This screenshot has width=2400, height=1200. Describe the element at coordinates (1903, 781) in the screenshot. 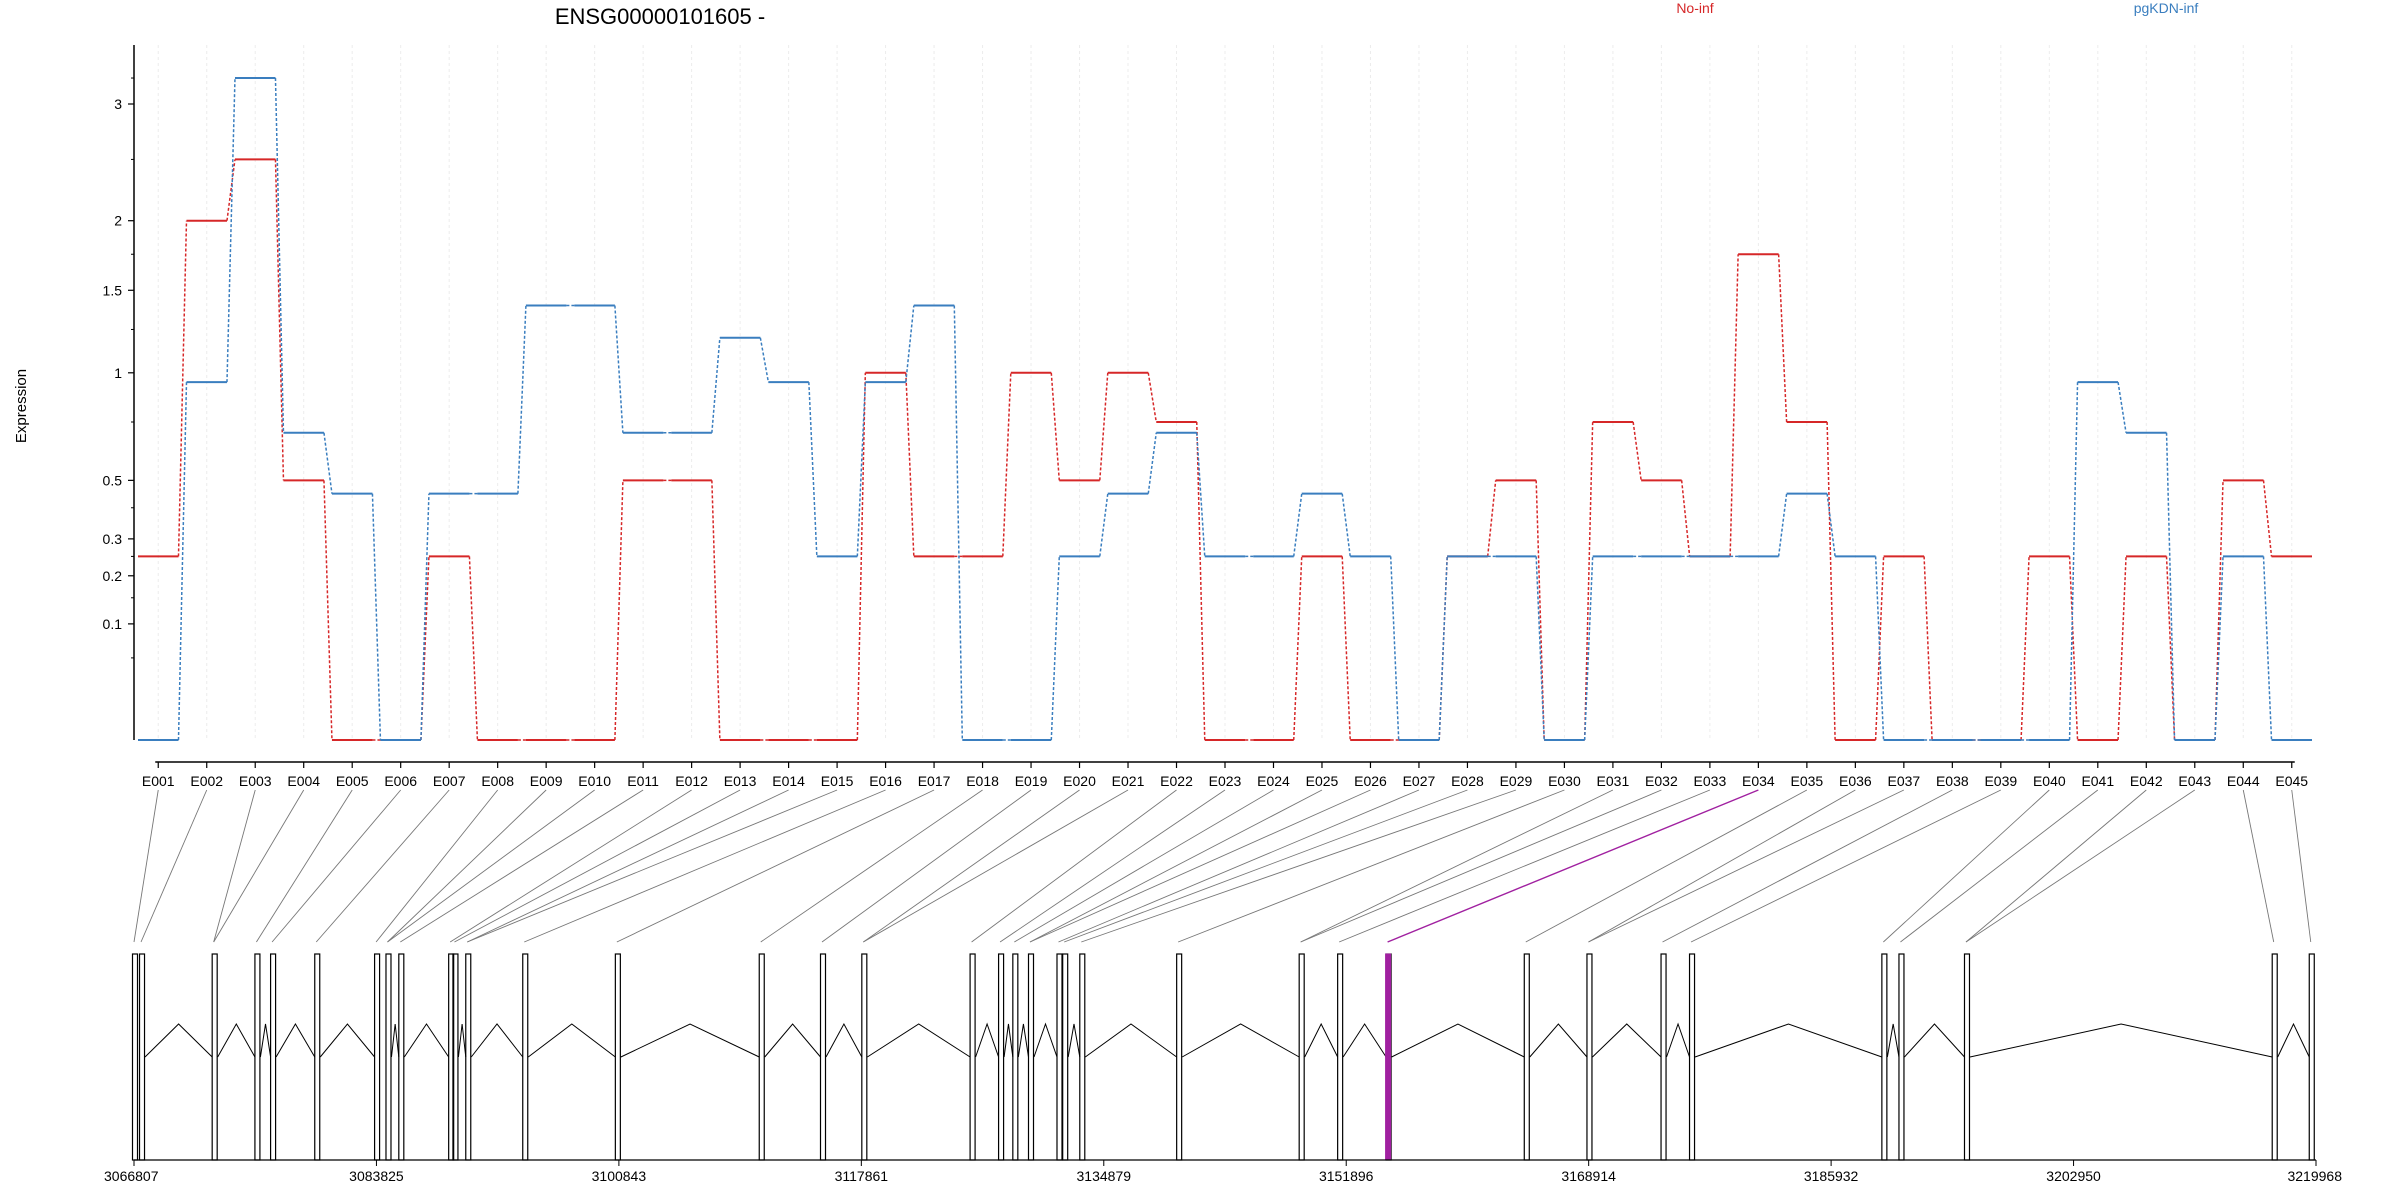

I see `x-tick-label: E037` at that location.